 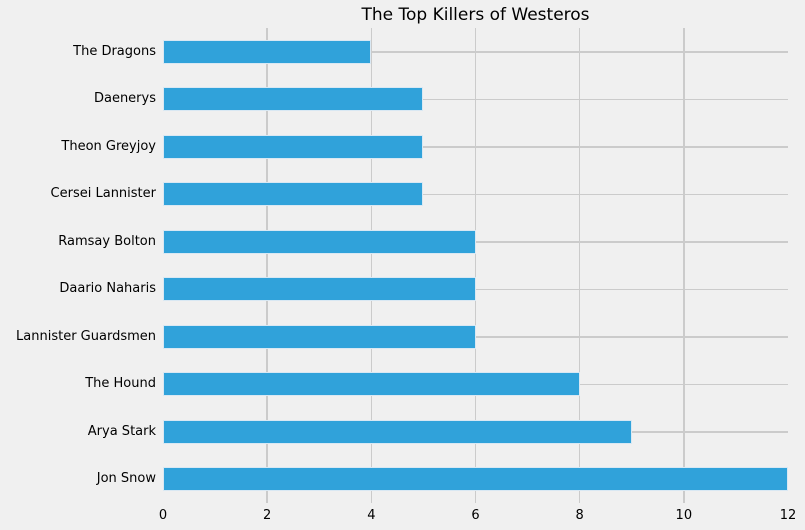 I want to click on x-tick-label: 6, so click(x=475, y=515).